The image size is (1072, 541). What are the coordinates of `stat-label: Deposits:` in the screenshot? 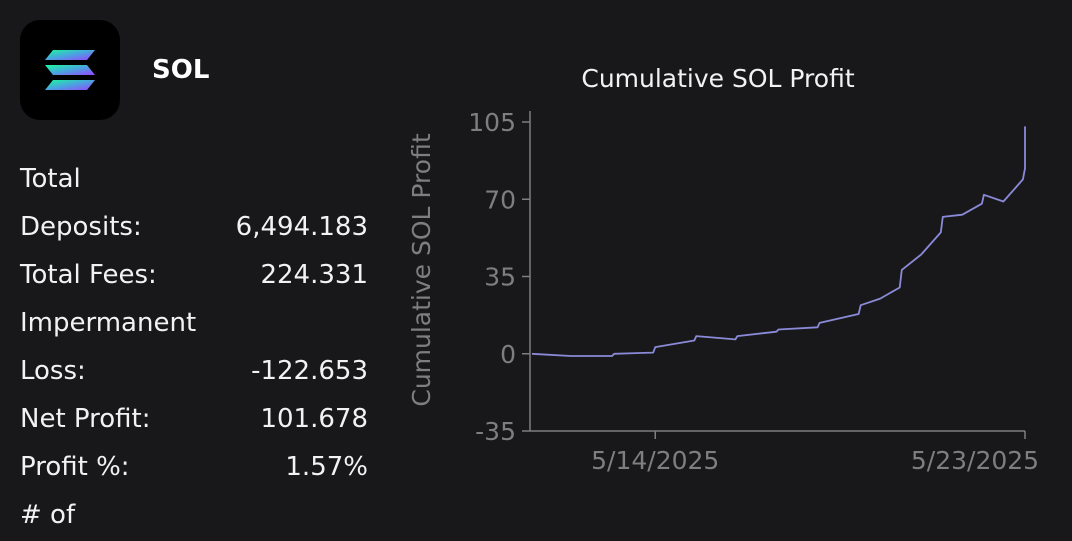 It's located at (81, 227).